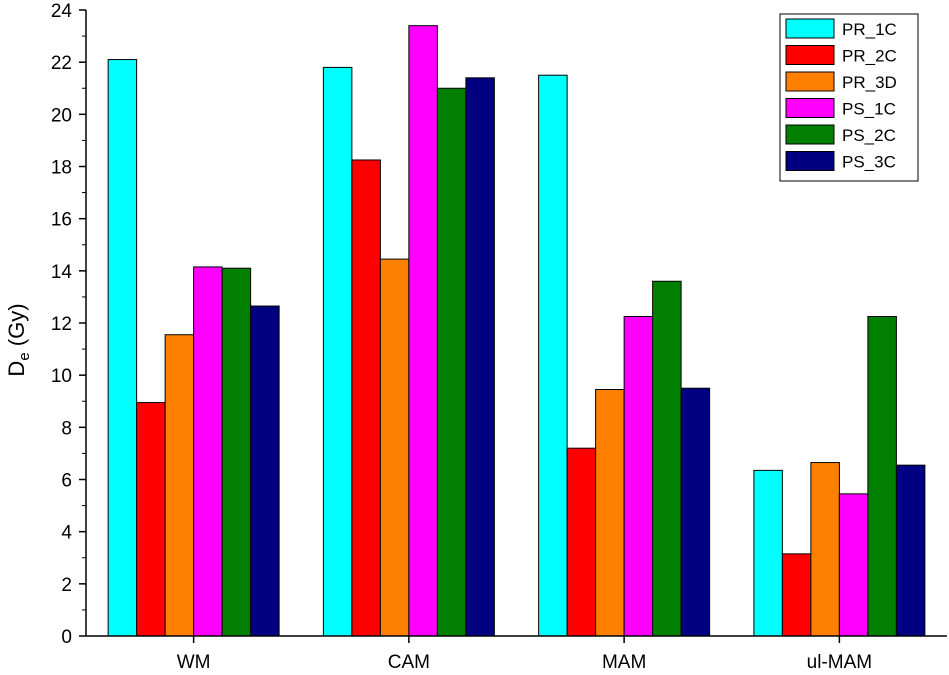 The image size is (949, 675). I want to click on bar-PS_3C-ul-MAM, so click(910, 550).